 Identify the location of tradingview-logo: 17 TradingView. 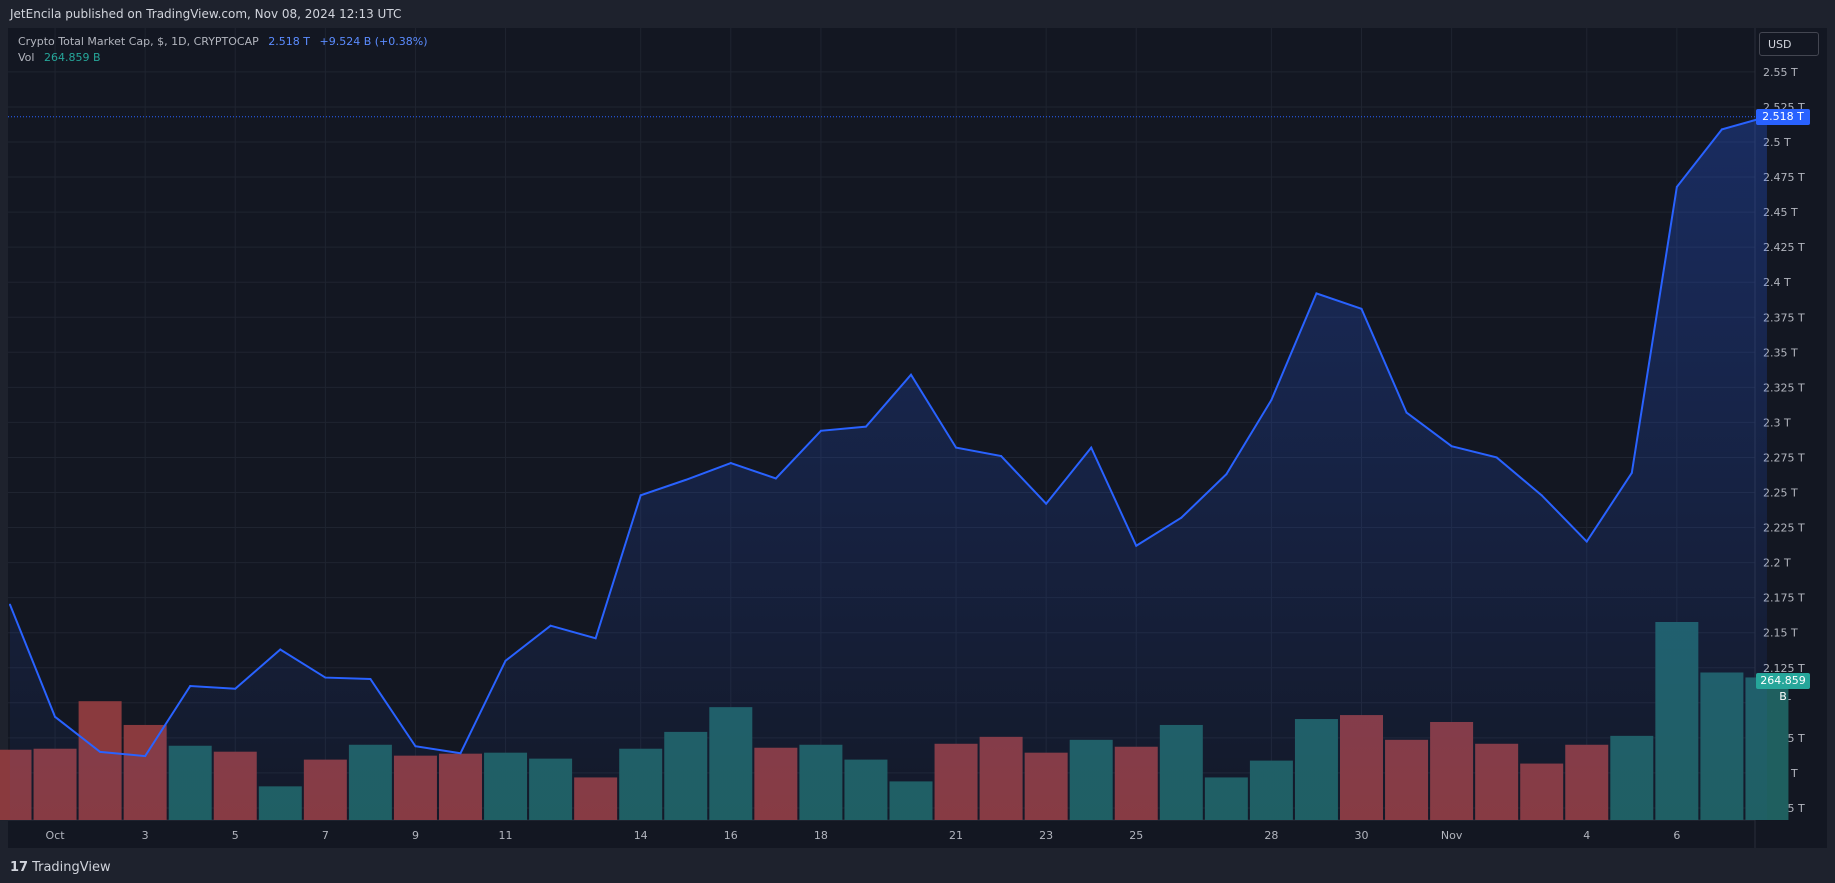
(60, 867).